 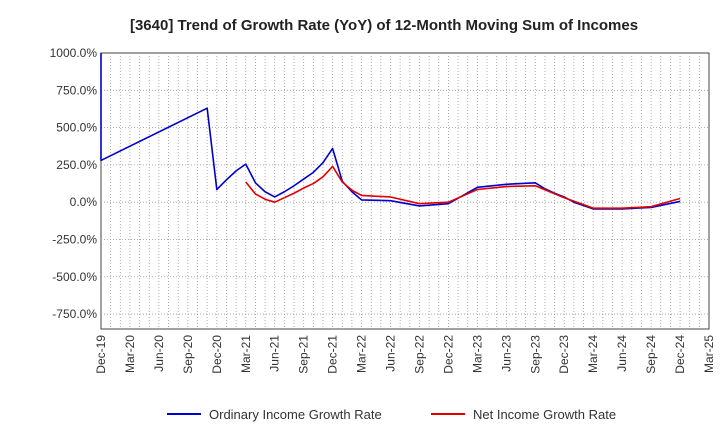 What do you see at coordinates (564, 354) in the screenshot?
I see `x-tick-label: Dec-23` at bounding box center [564, 354].